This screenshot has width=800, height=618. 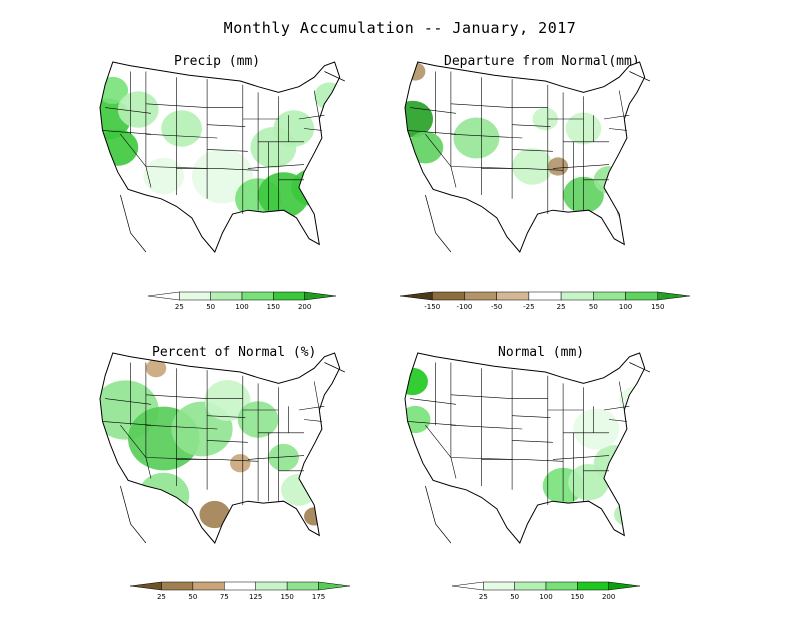 What do you see at coordinates (224, 597) in the screenshot?
I see `legend-tick-label: 75` at bounding box center [224, 597].